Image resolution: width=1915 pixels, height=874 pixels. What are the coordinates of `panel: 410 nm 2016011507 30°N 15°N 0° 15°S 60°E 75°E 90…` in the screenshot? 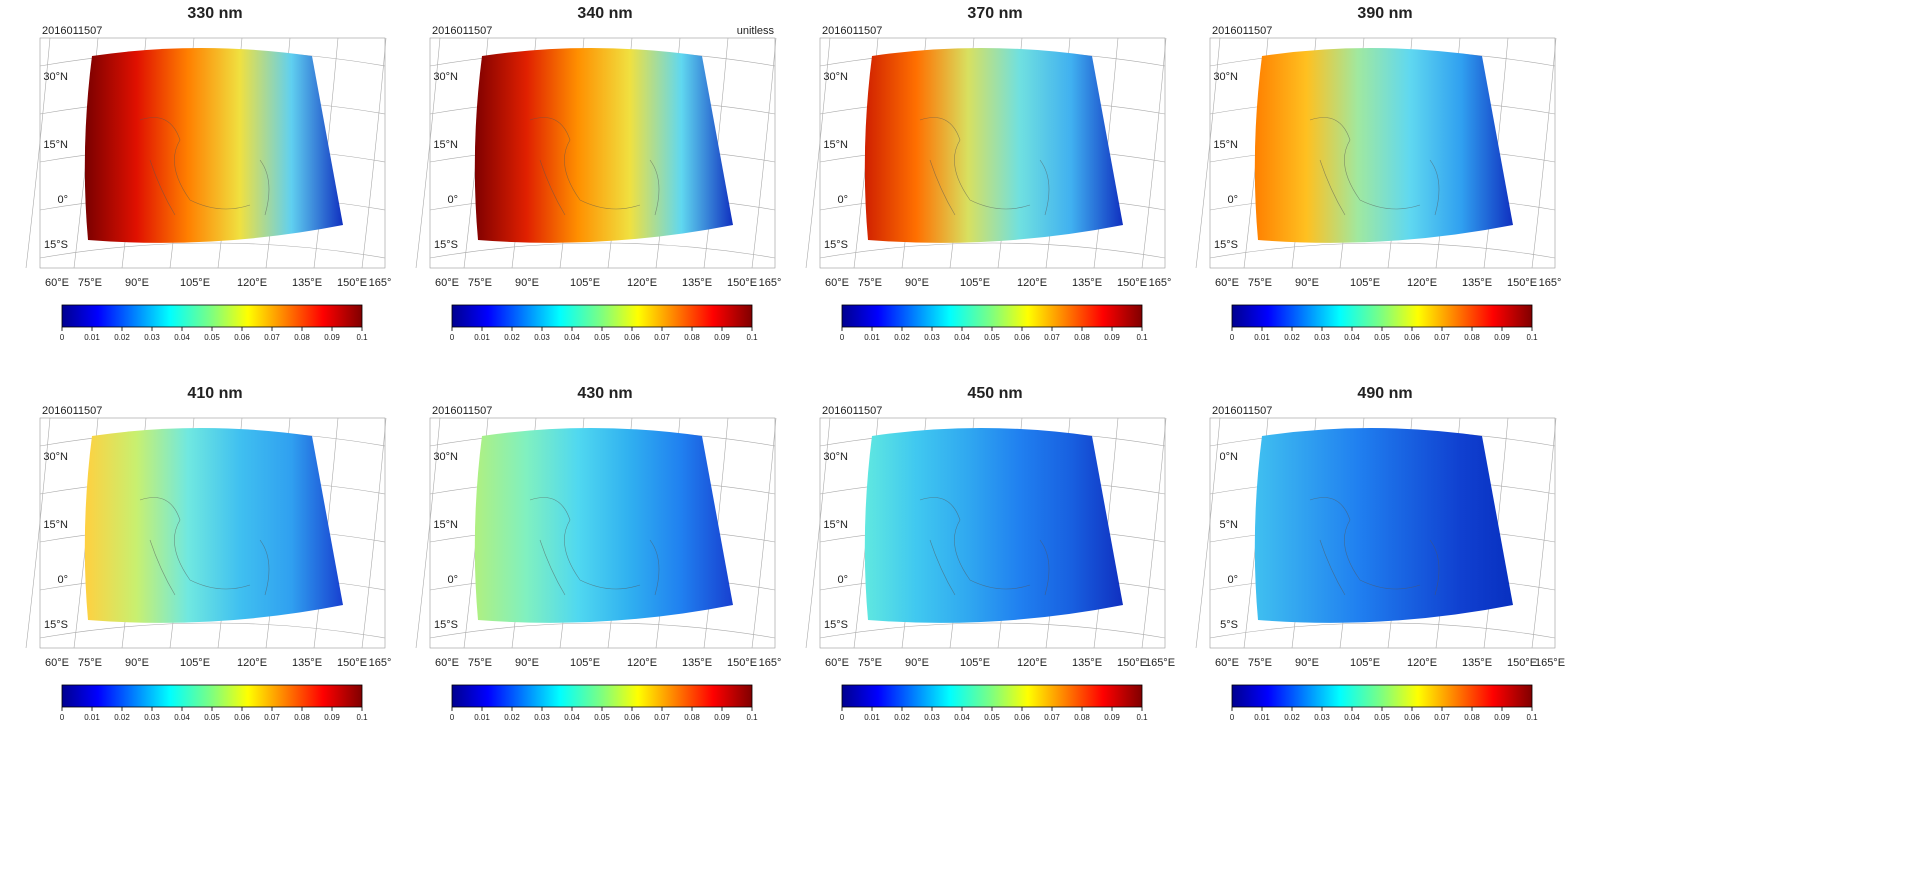 It's located at (208, 553).